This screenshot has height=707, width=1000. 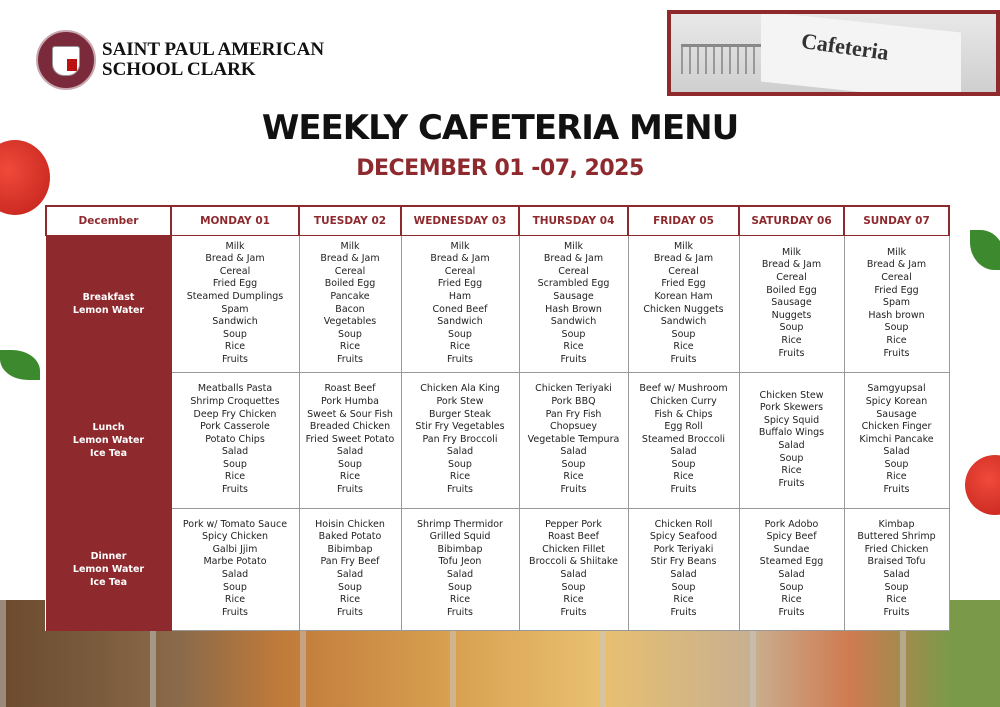 I want to click on menu-item: Sundae, so click(x=791, y=549).